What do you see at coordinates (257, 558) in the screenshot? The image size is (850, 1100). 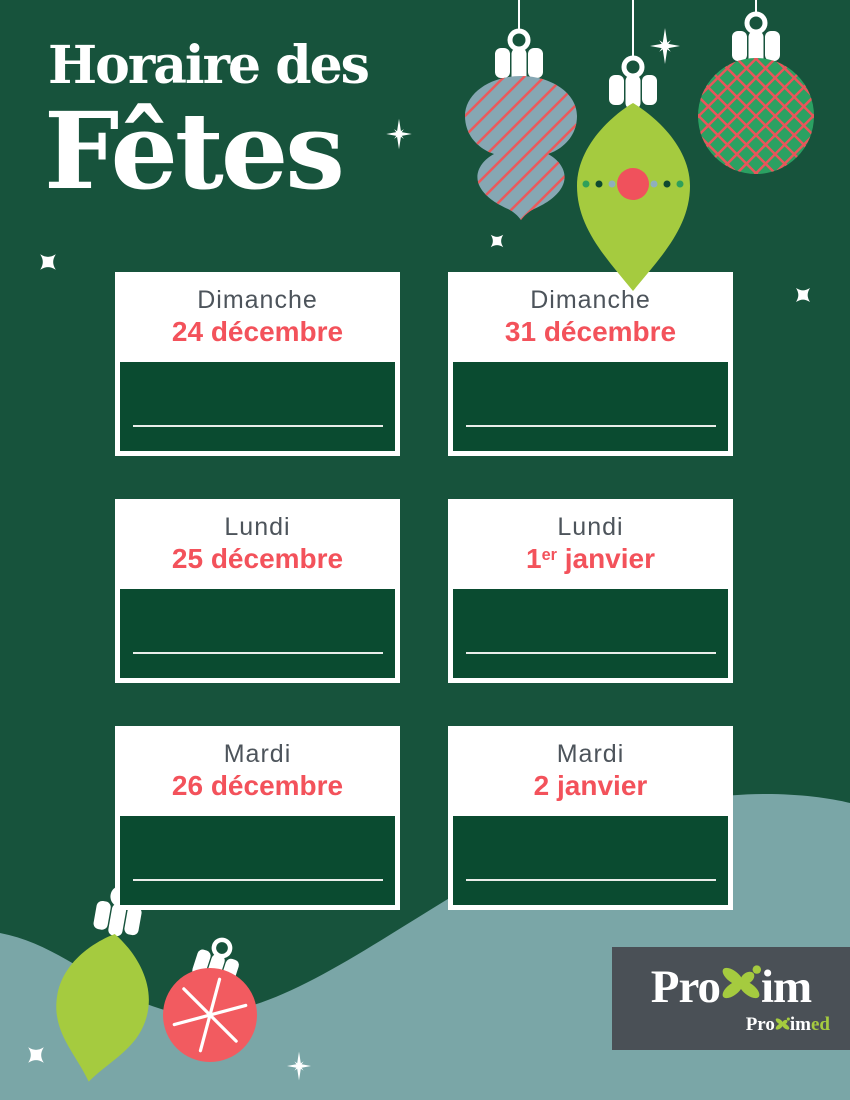 I see `card-date-label: 25 décembre` at bounding box center [257, 558].